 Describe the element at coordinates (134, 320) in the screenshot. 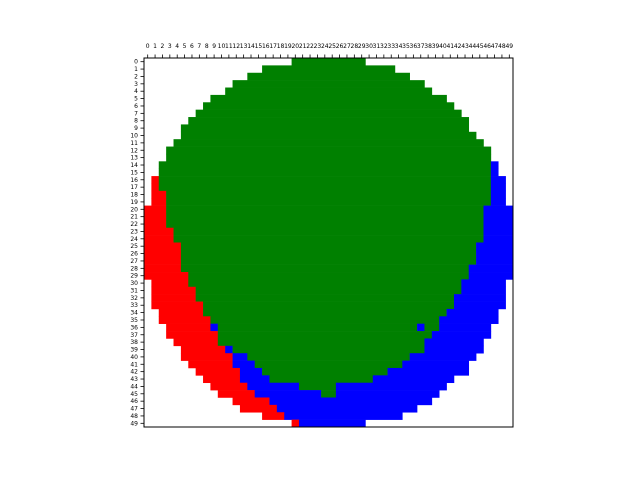

I see `y-tick-label: 35` at that location.